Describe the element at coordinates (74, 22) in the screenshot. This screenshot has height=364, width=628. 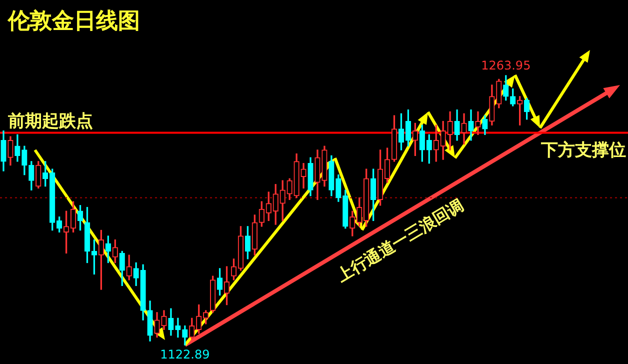
I see `chart-title: 伦敦金日线图` at that location.